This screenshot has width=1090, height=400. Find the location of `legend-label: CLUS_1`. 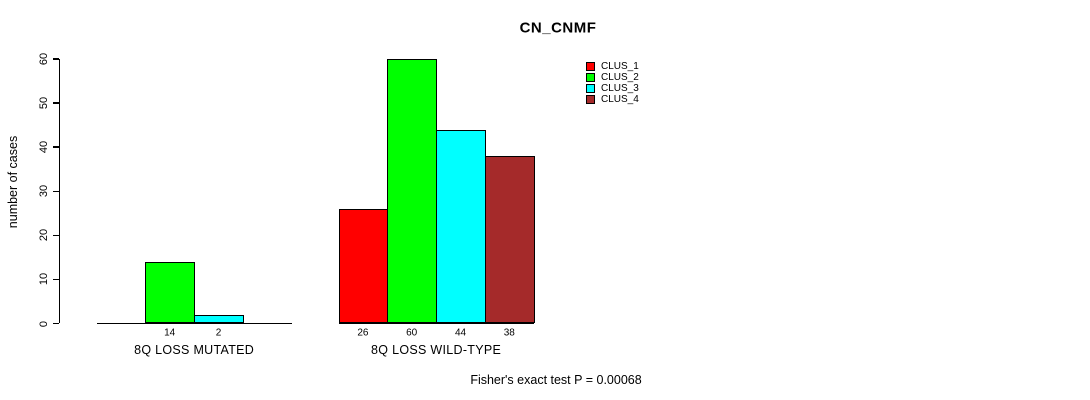

legend-label: CLUS_1 is located at coordinates (620, 66).